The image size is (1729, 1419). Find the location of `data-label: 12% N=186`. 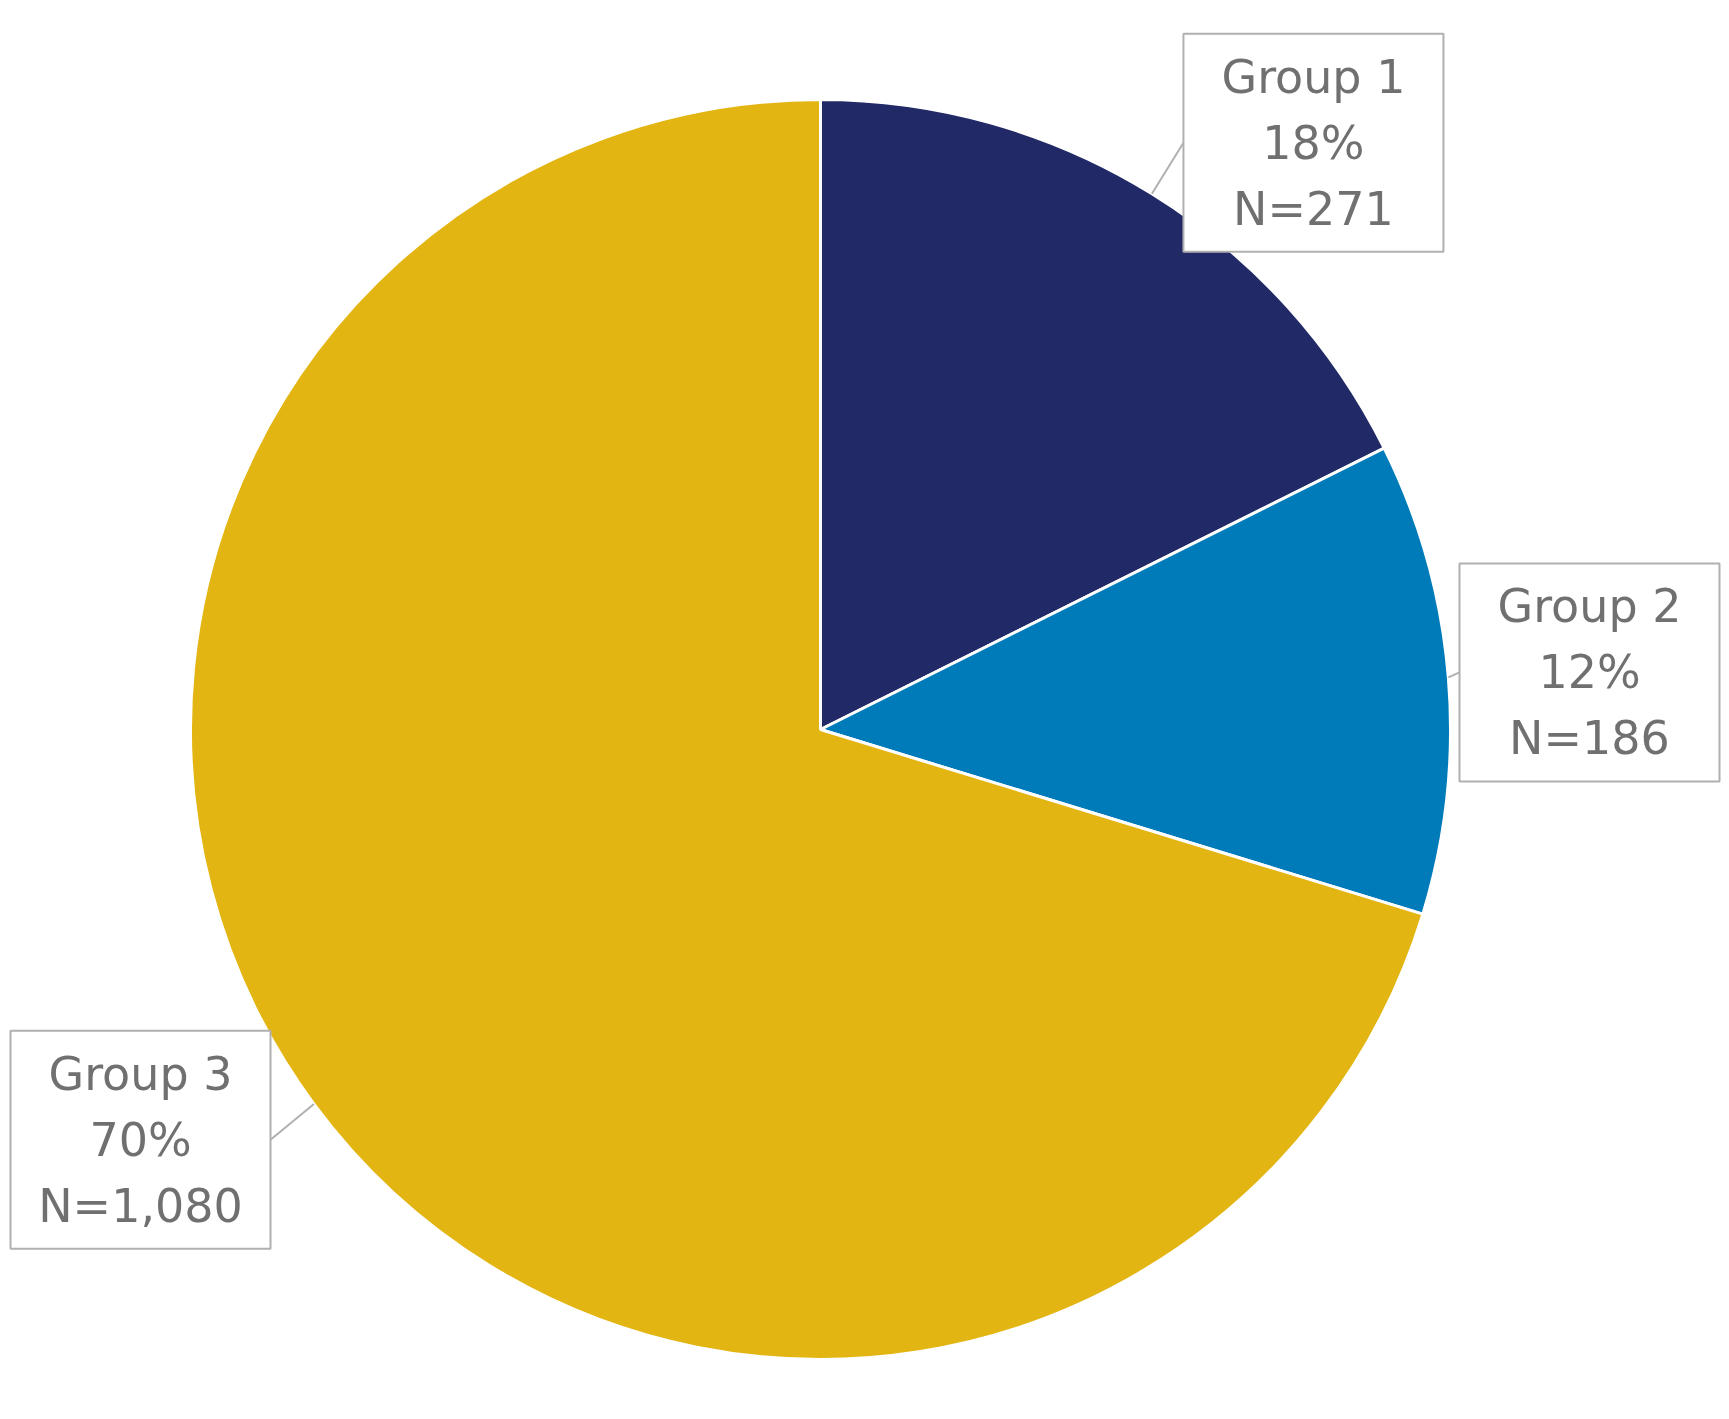

data-label: 12% N=186 is located at coordinates (1589, 705).